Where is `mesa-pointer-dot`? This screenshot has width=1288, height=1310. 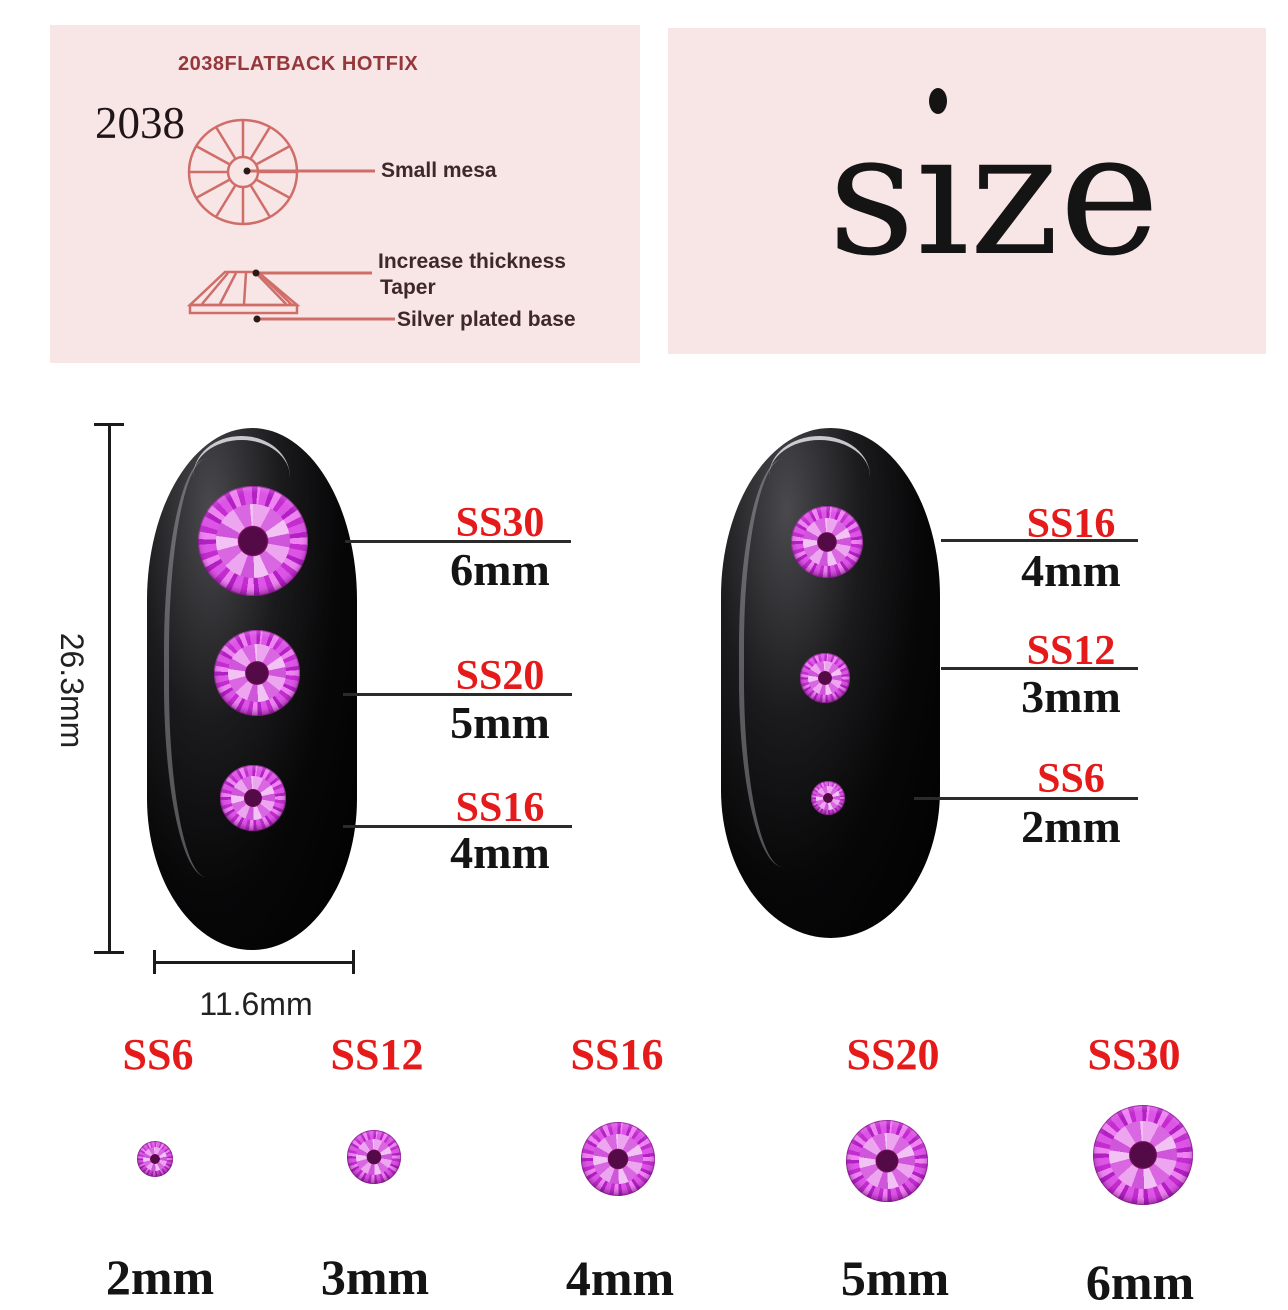 mesa-pointer-dot is located at coordinates (247, 171).